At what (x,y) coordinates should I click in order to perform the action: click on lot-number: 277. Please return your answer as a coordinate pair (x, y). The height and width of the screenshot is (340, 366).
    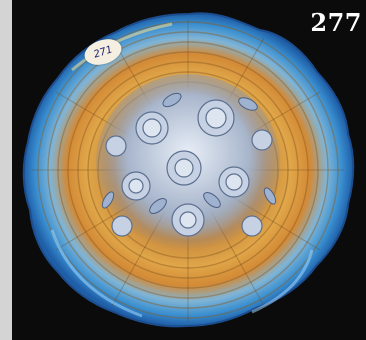
    Looking at the image, I should click on (336, 22).